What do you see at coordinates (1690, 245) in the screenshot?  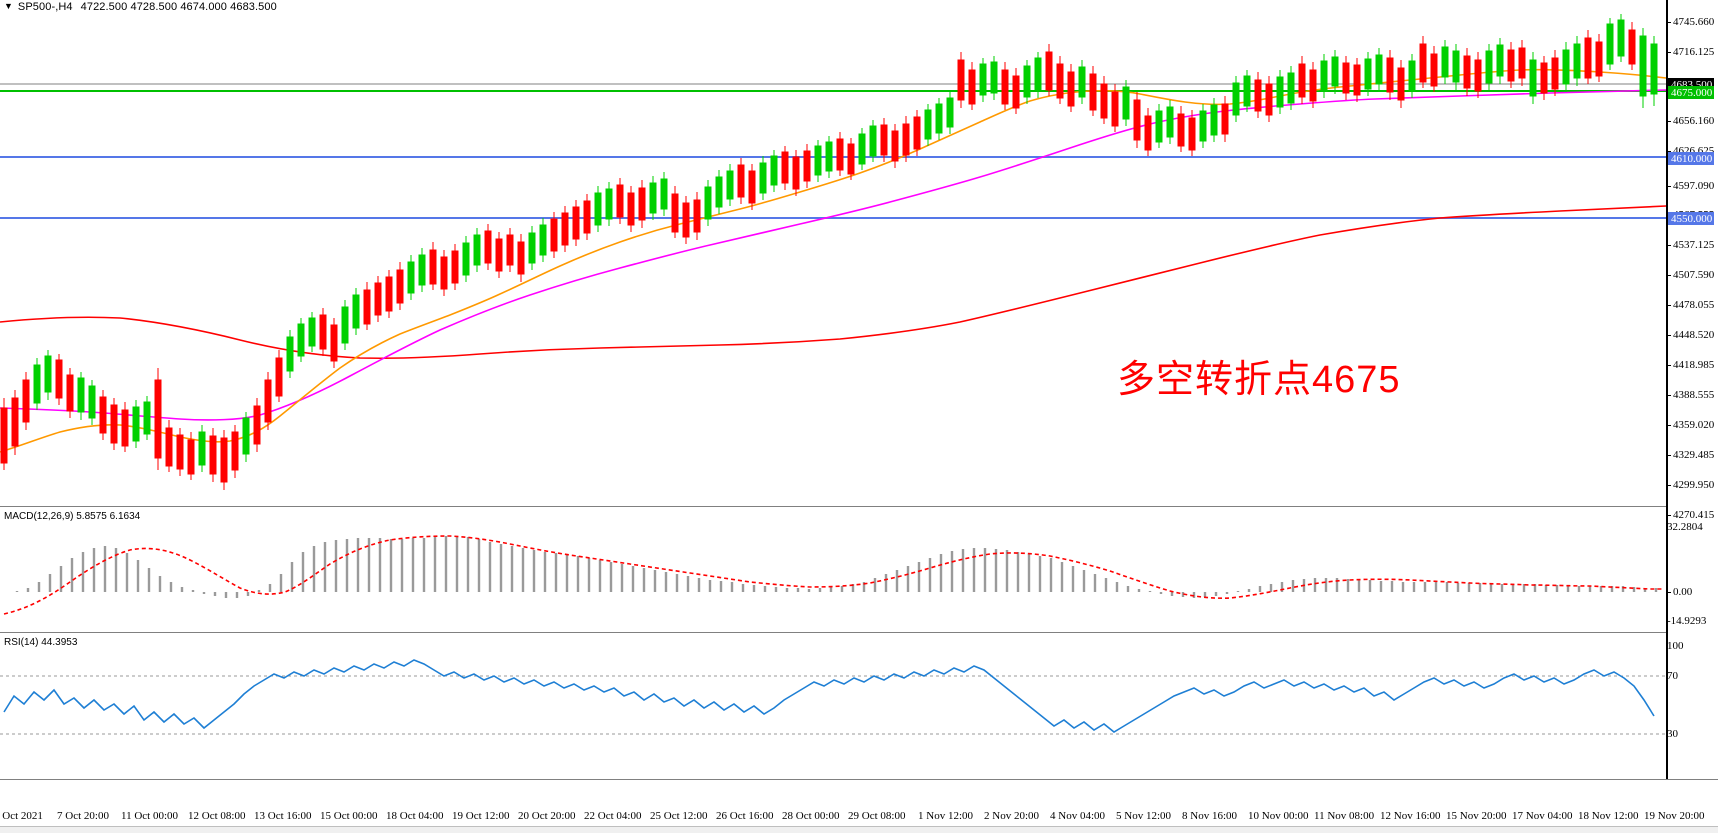 I see `price-tick: 4537.125` at bounding box center [1690, 245].